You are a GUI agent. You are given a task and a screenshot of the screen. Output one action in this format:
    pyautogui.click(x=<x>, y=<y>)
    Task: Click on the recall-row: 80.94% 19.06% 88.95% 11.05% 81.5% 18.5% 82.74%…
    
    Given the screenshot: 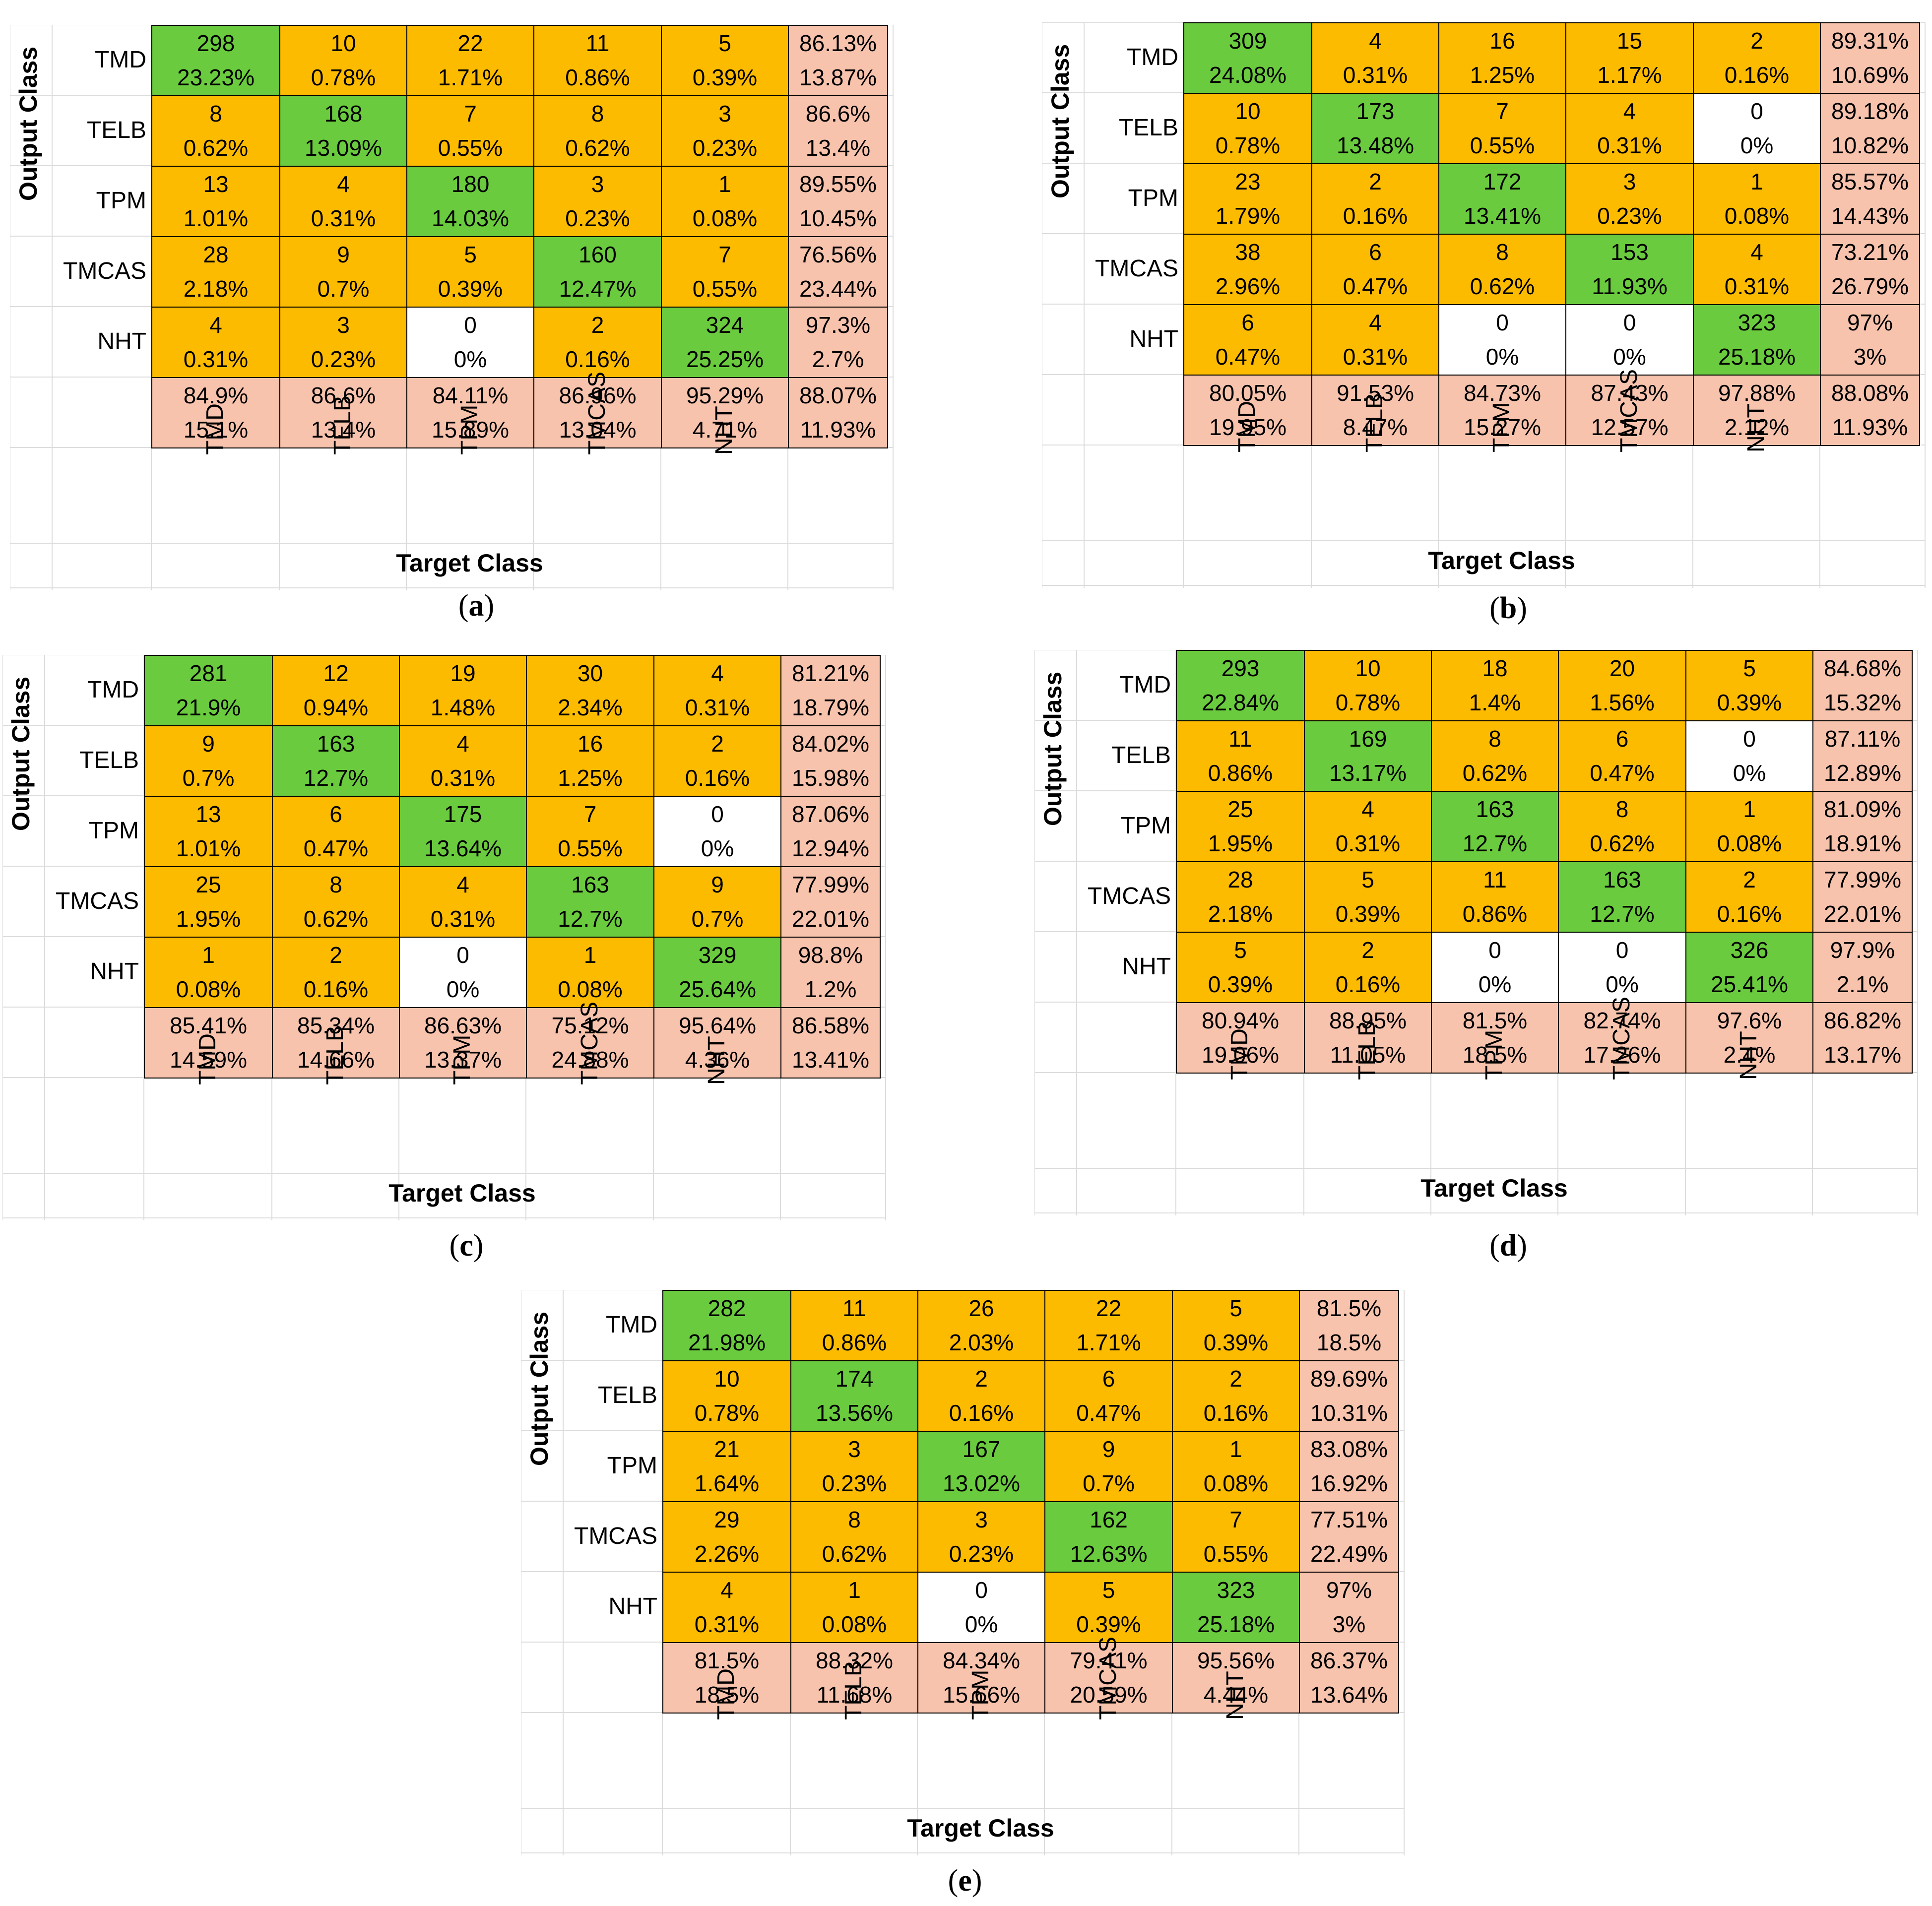 What is the action you would take?
    pyautogui.click(x=1545, y=1038)
    